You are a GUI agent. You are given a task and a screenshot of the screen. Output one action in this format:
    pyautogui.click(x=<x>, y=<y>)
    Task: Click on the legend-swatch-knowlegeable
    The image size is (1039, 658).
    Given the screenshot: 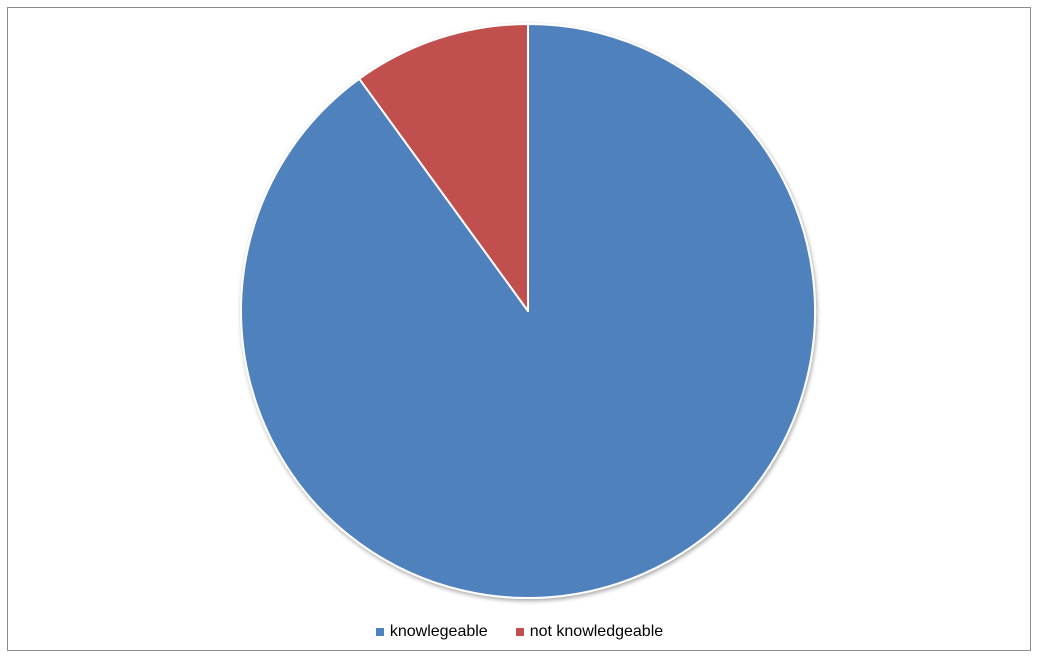 What is the action you would take?
    pyautogui.click(x=379, y=632)
    